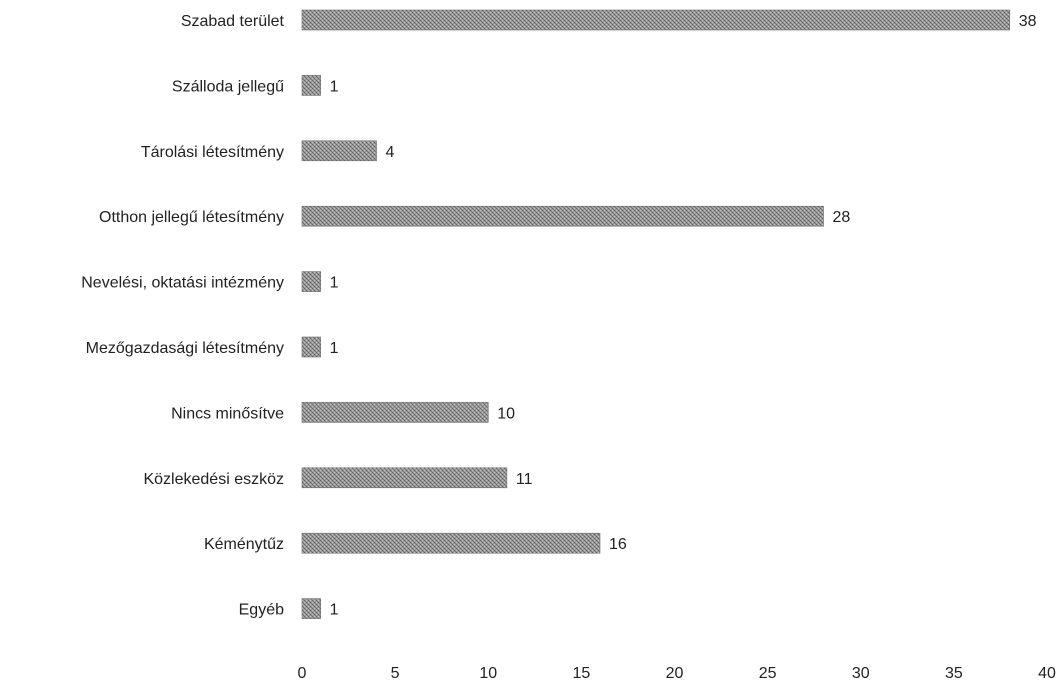 Image resolution: width=1064 pixels, height=686 pixels. What do you see at coordinates (261, 610) in the screenshot?
I see `category-label: Egyéb` at bounding box center [261, 610].